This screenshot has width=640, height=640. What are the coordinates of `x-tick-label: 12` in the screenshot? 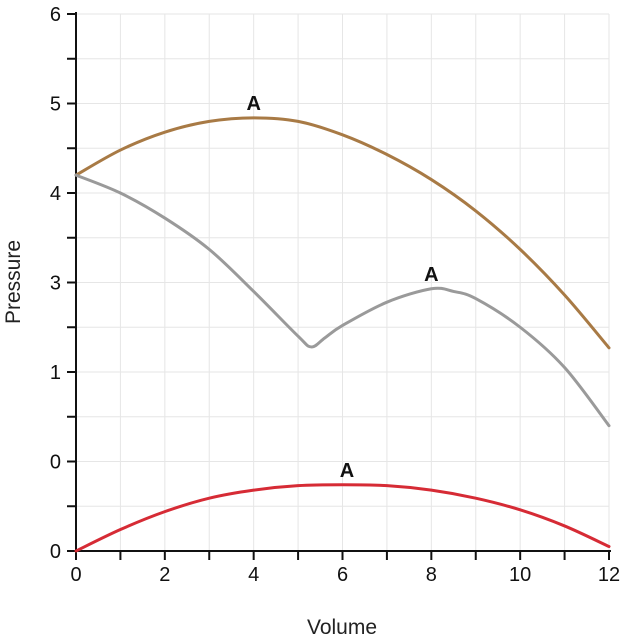 It's located at (609, 575).